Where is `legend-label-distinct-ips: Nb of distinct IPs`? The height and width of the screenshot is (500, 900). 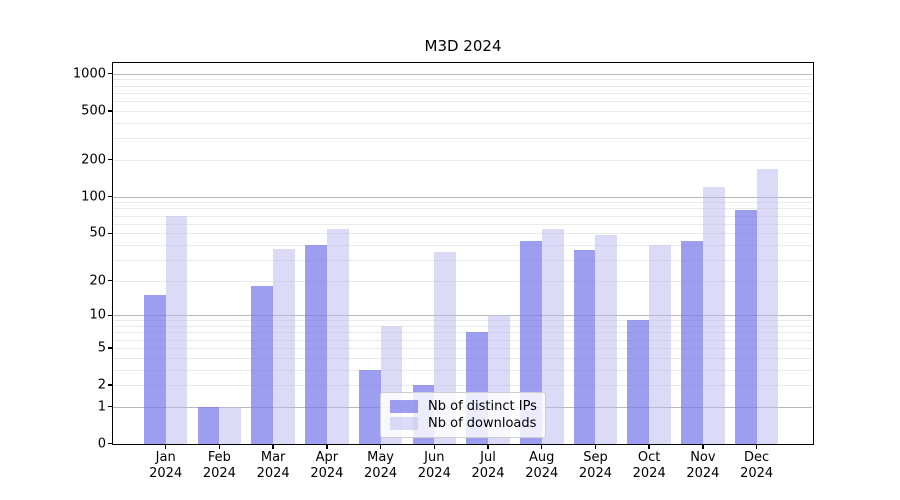
legend-label-distinct-ips: Nb of distinct IPs is located at coordinates (482, 406).